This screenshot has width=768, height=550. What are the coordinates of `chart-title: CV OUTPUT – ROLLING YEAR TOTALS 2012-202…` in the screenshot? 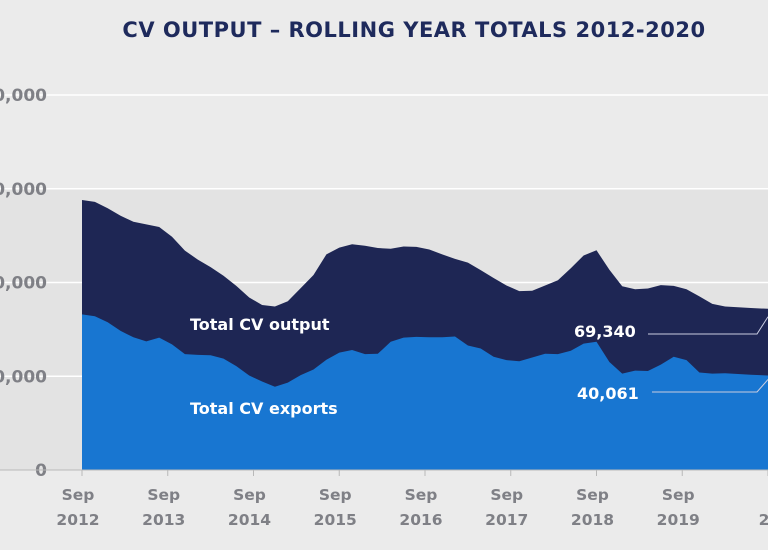 It's located at (414, 30).